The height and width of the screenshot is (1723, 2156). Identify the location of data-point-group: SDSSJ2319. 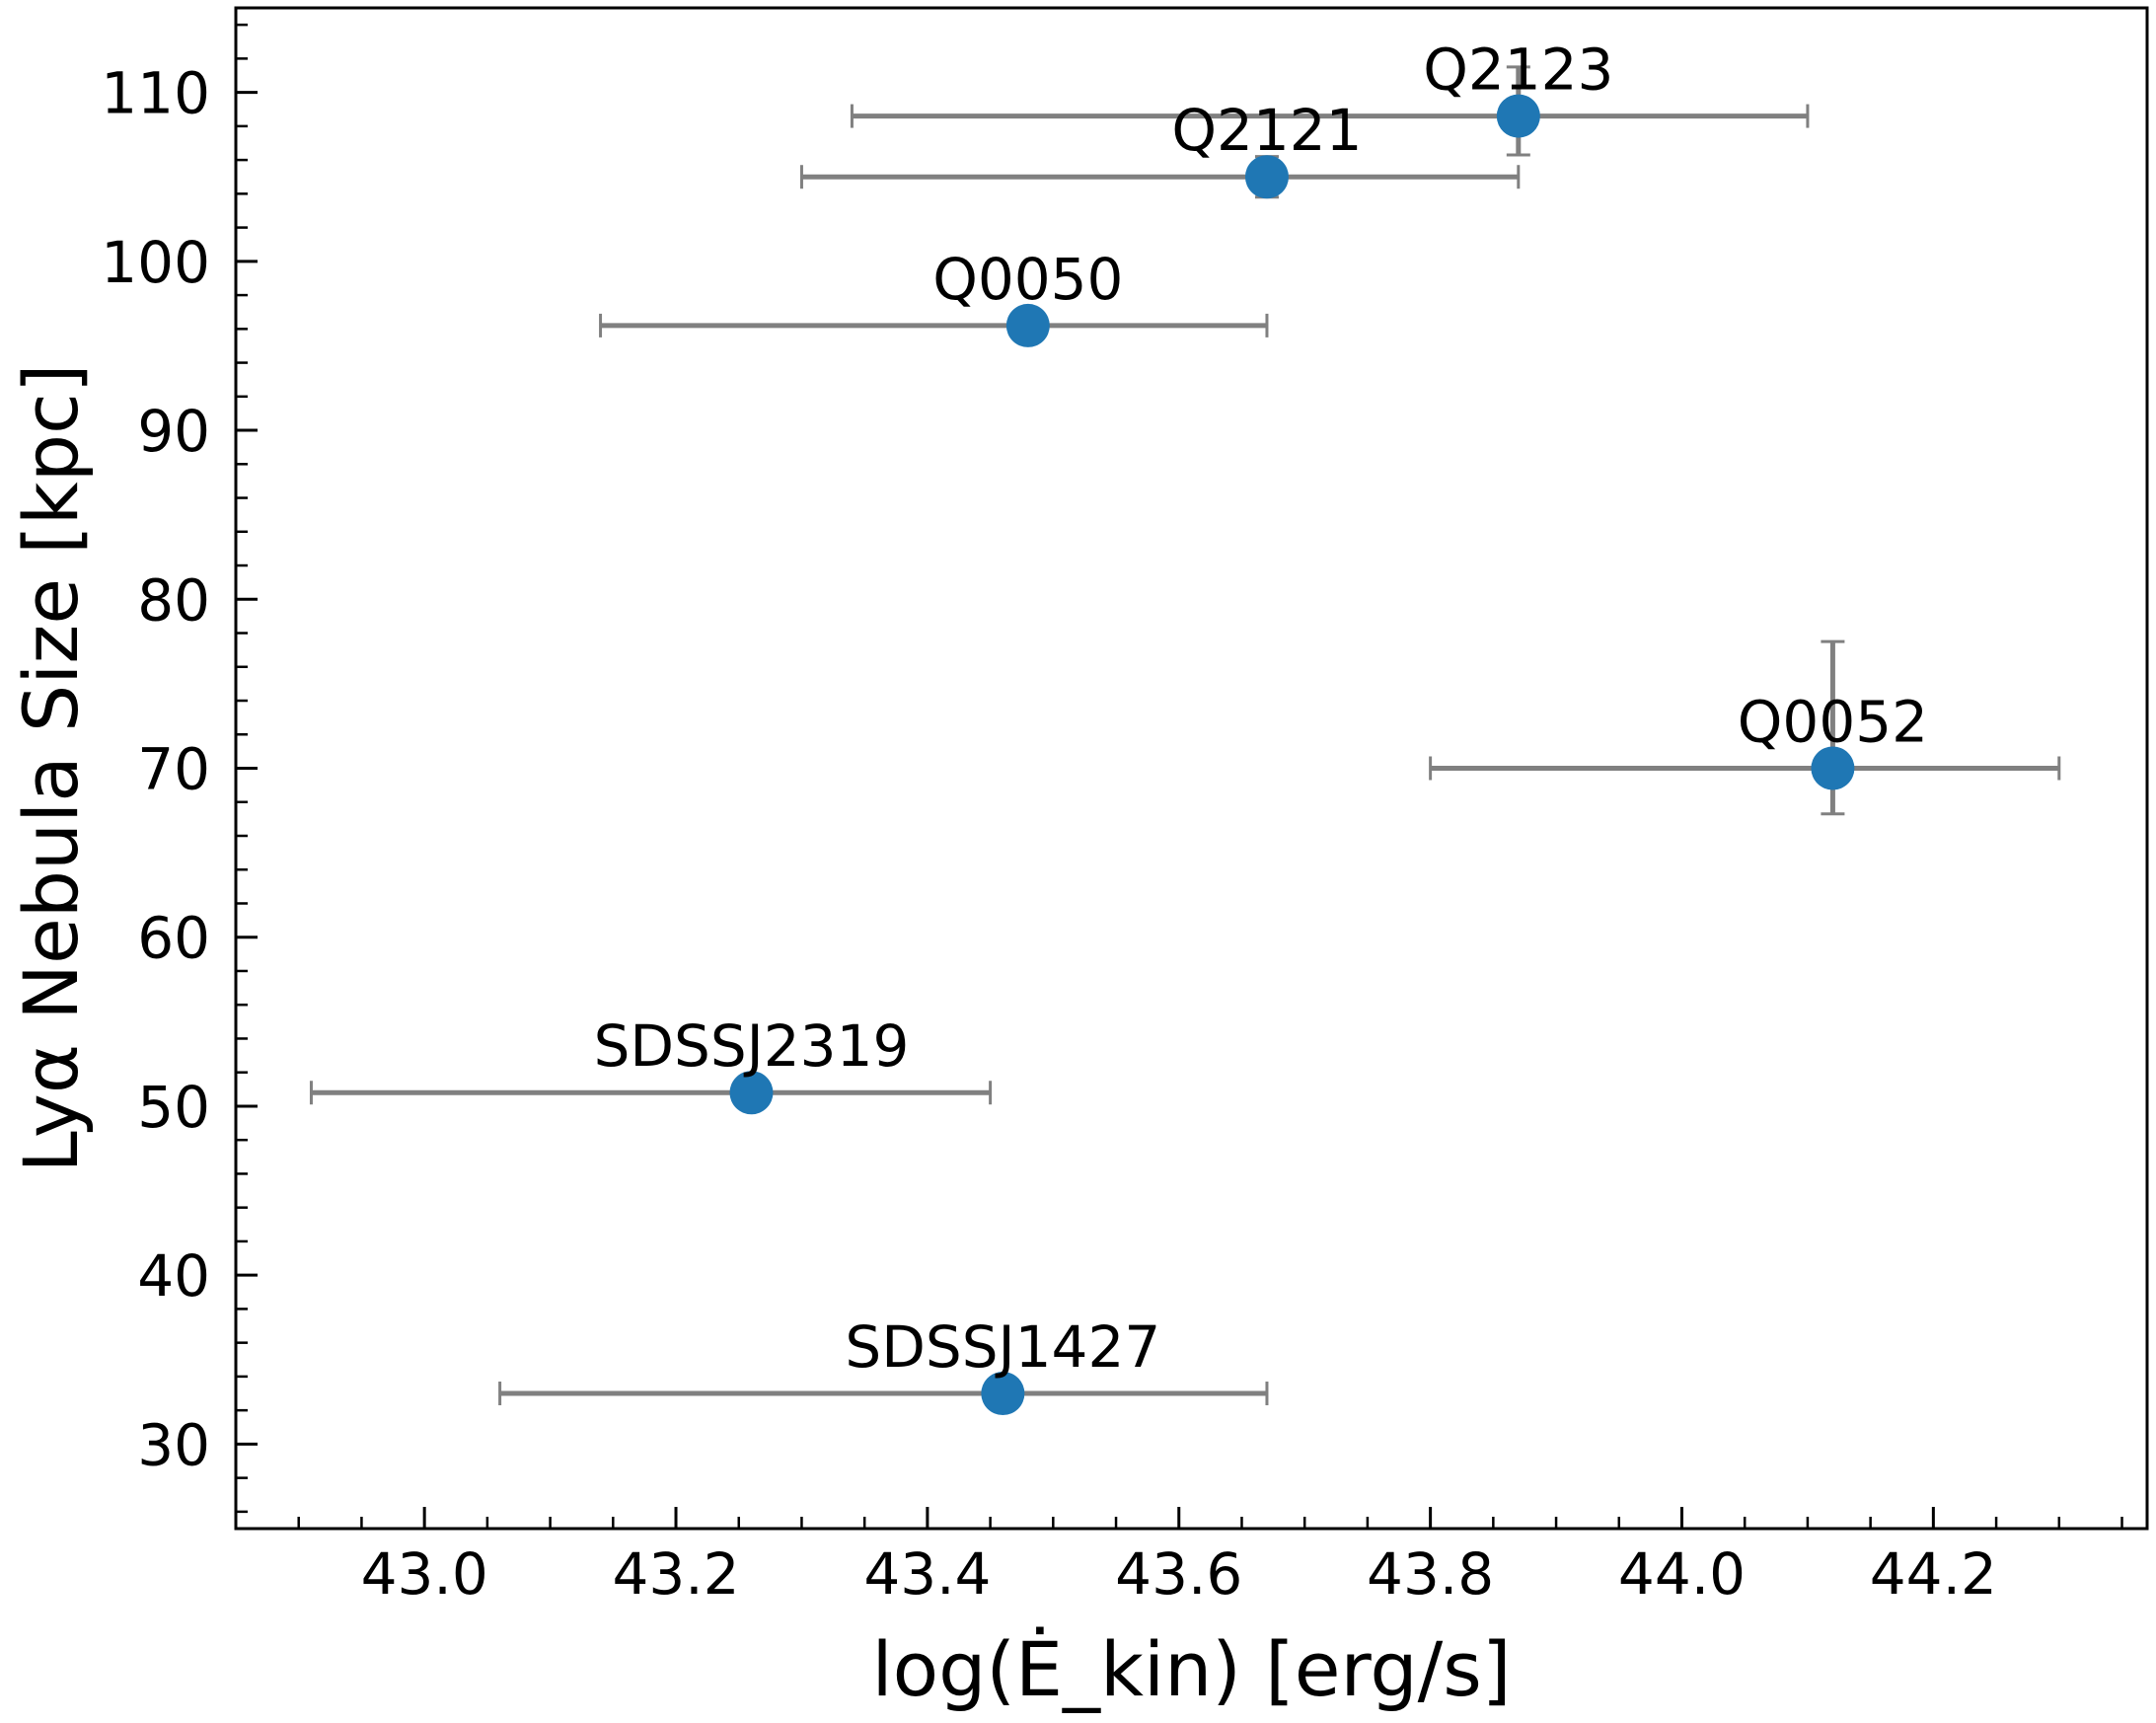
(651, 1063).